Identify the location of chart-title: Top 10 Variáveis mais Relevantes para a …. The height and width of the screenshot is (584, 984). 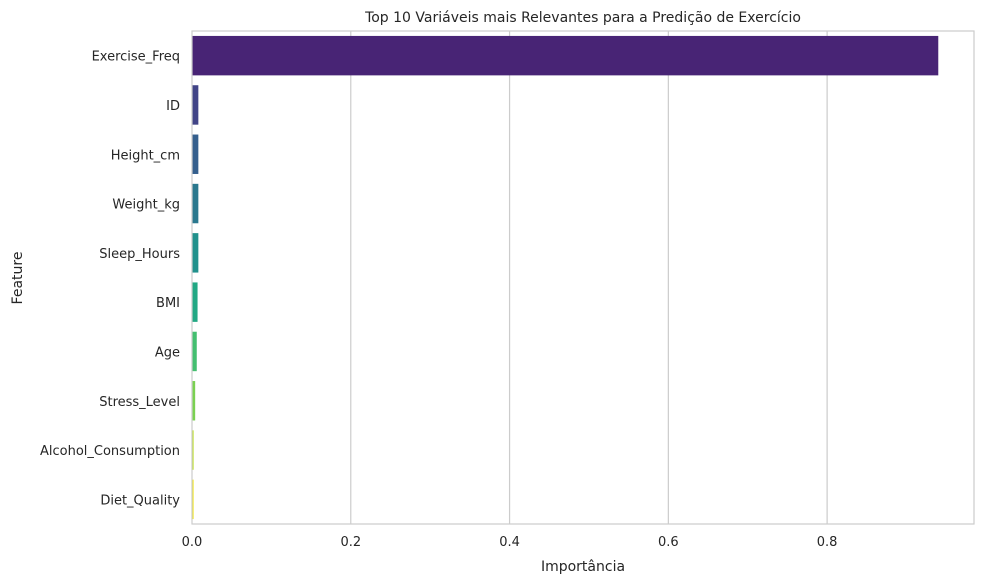
(582, 18).